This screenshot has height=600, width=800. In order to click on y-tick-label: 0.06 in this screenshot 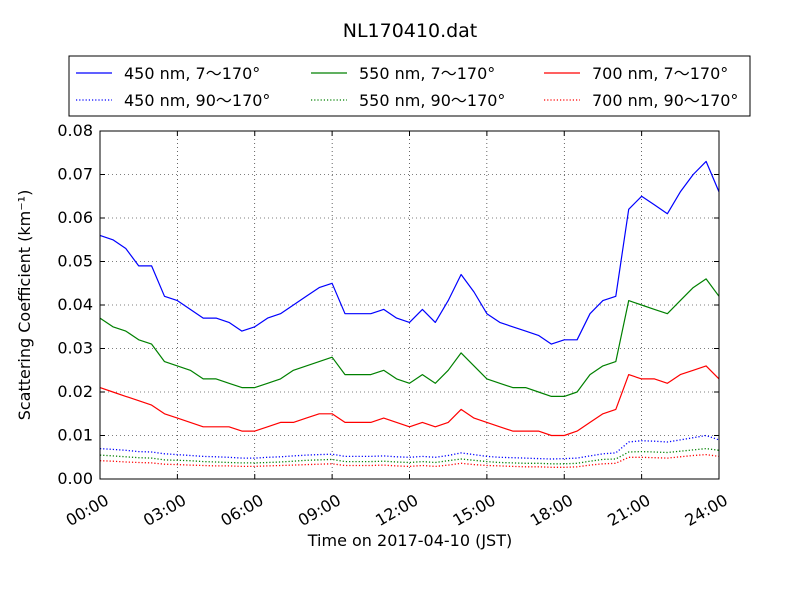, I will do `click(75, 217)`.